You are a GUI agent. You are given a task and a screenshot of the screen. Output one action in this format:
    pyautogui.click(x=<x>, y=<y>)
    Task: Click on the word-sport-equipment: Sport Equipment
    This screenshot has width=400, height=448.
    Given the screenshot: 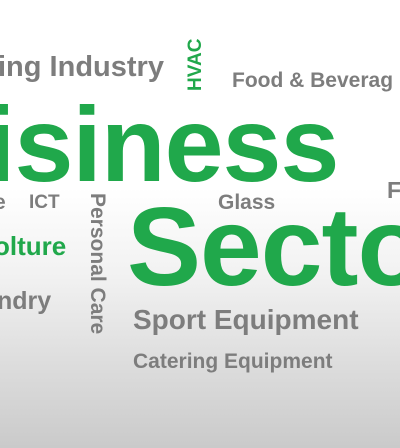 What is the action you would take?
    pyautogui.click(x=246, y=319)
    